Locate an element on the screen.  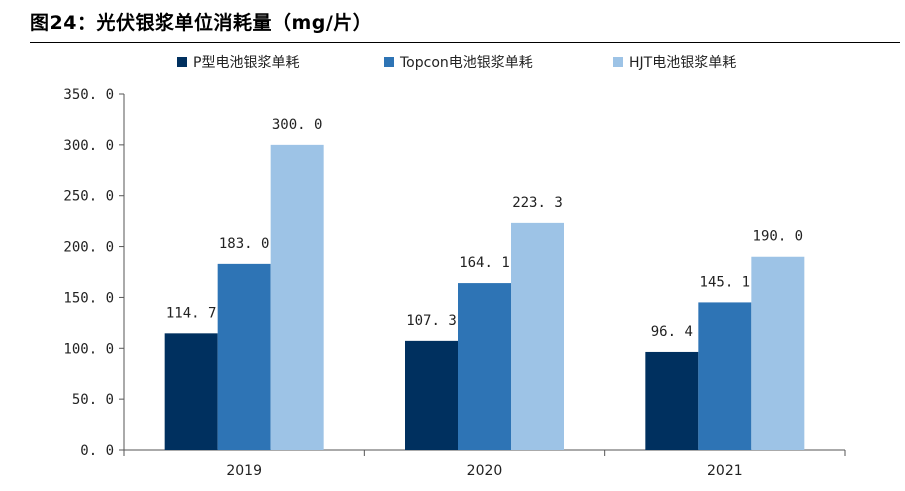
data-label: 183. 0 is located at coordinates (244, 244).